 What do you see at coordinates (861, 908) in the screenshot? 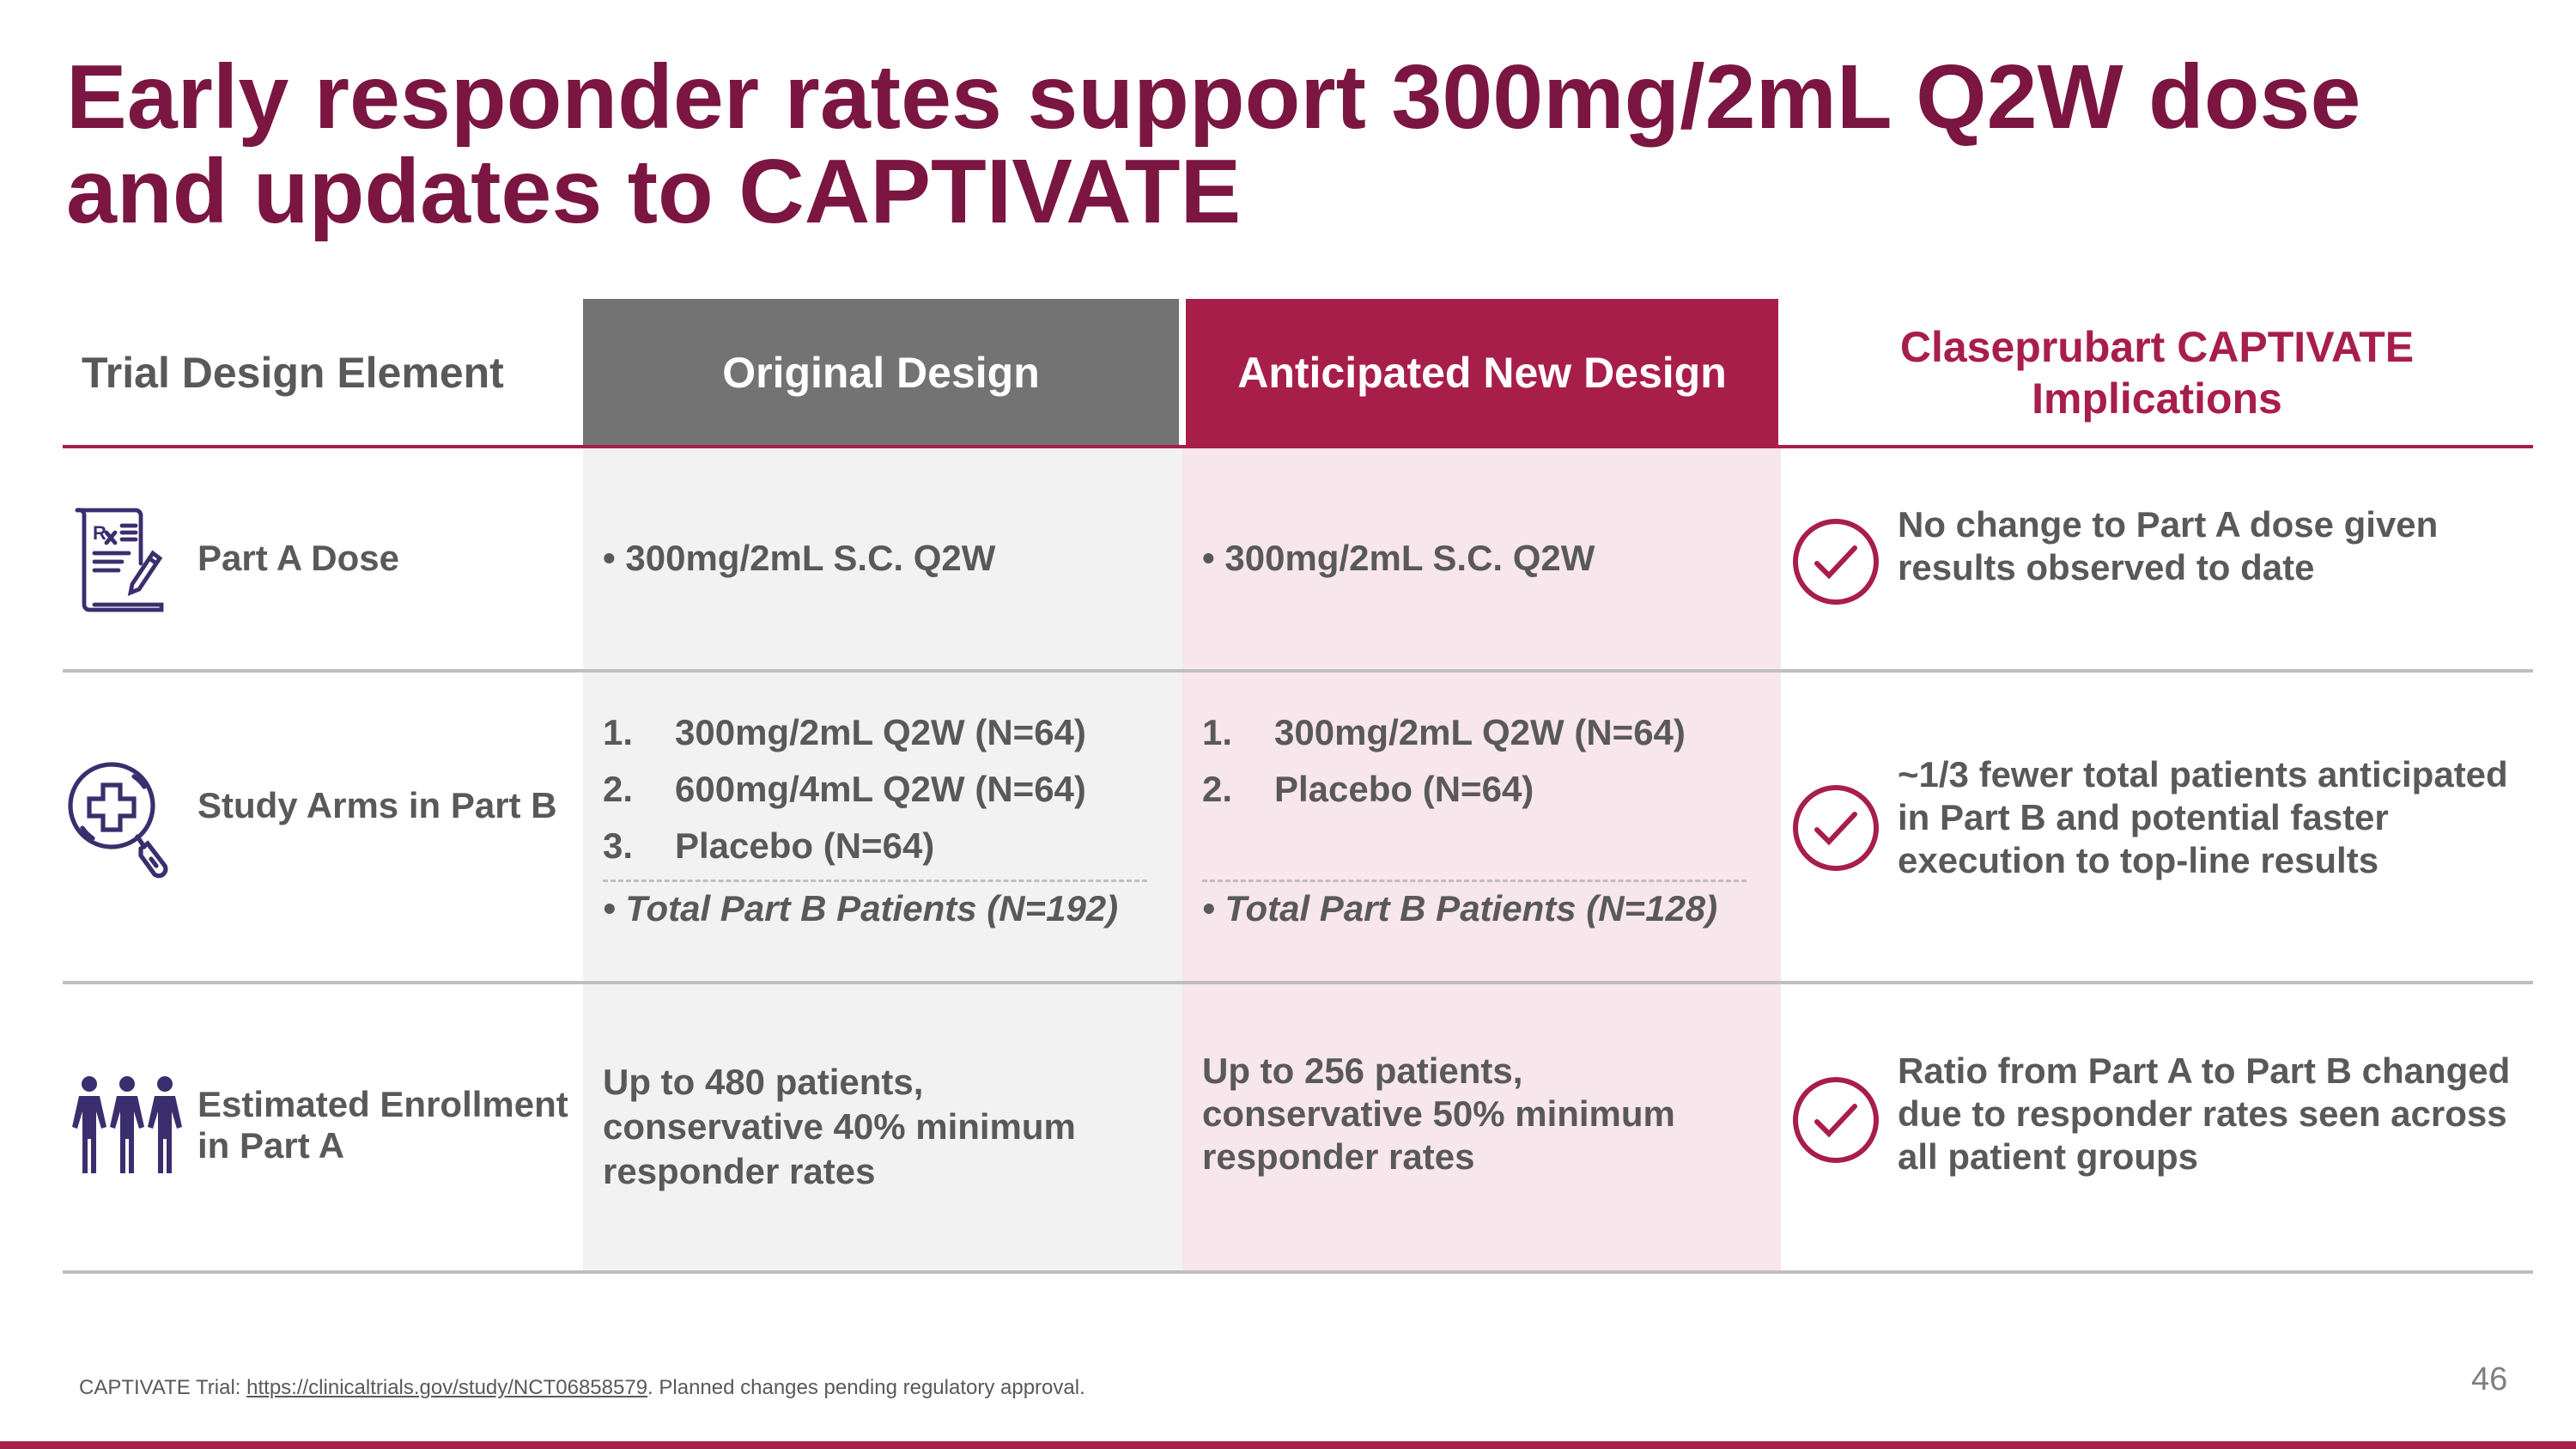
I see `total-patients: • Total Part B Patients (N=192)` at bounding box center [861, 908].